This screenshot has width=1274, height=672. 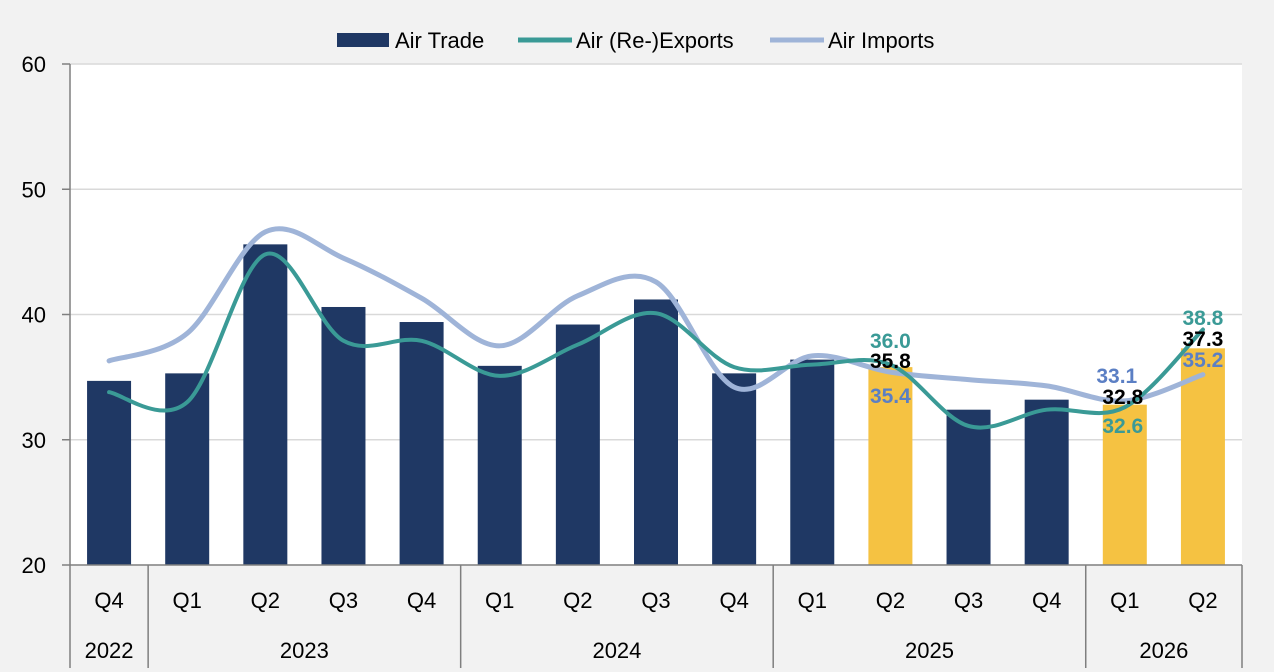 I want to click on y-tick-label: 30, so click(x=34, y=440).